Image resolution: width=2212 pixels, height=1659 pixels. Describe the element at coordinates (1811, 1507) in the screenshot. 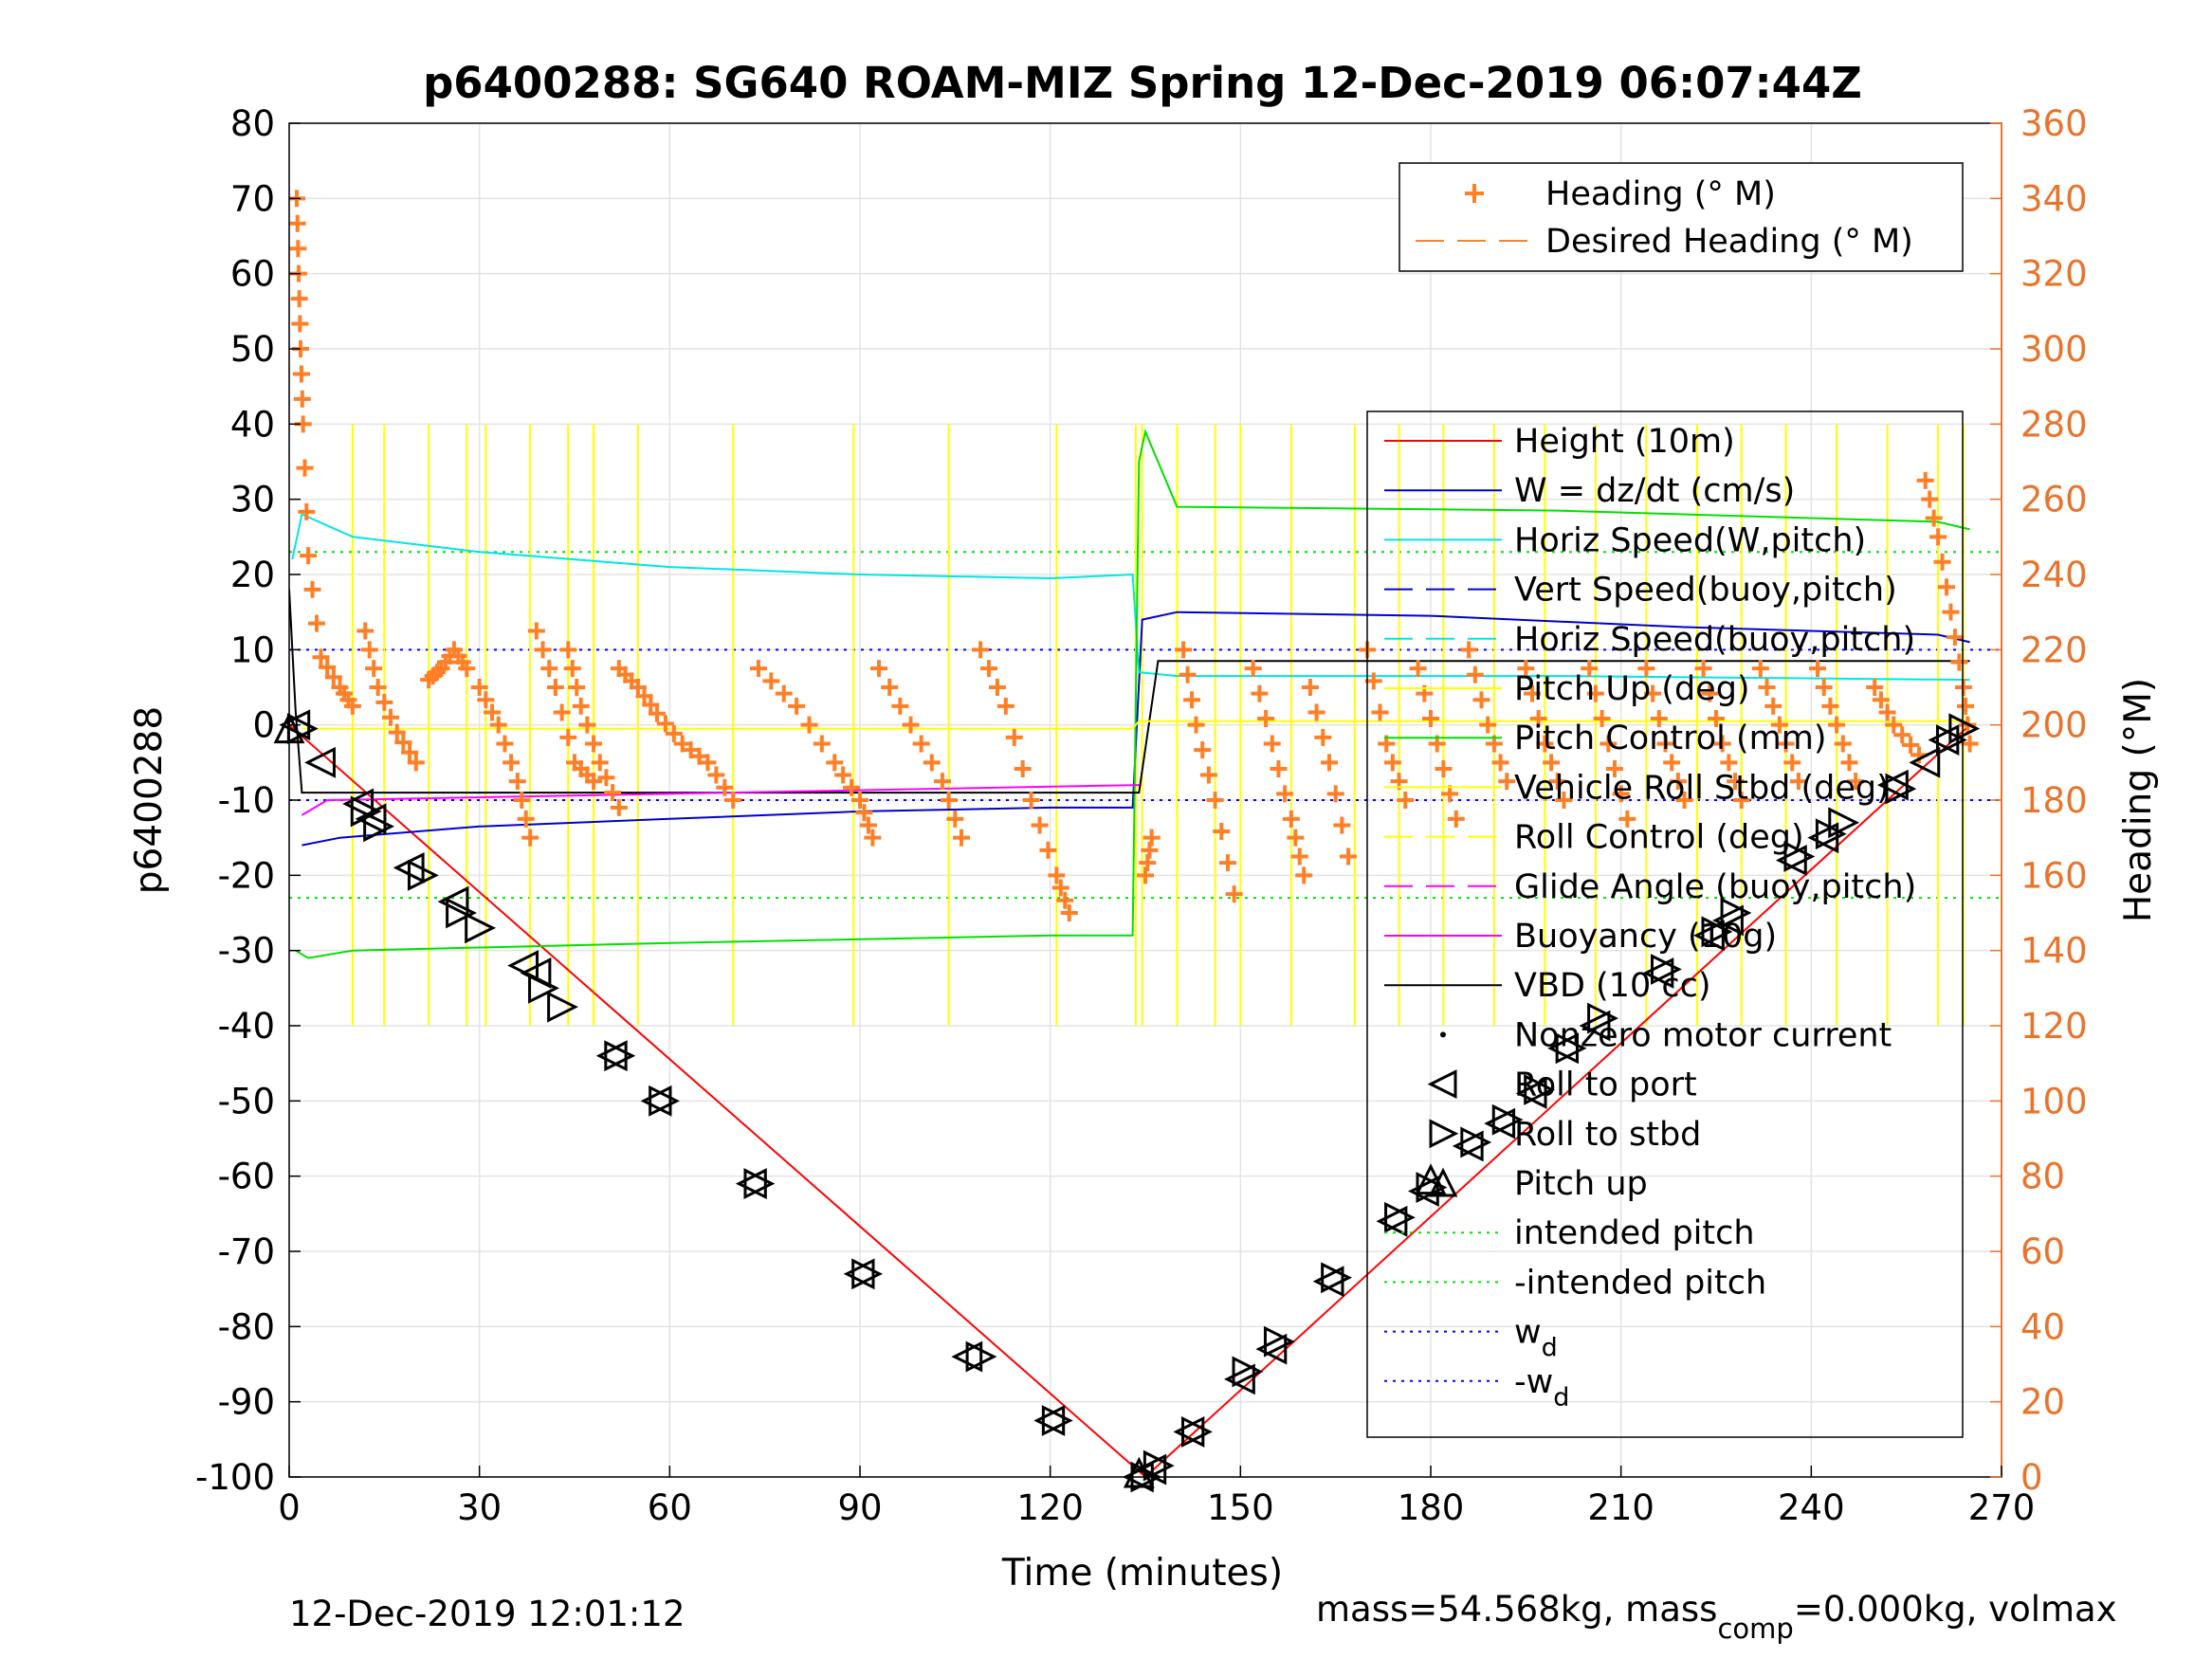

I see `x-tick-label: 240` at that location.